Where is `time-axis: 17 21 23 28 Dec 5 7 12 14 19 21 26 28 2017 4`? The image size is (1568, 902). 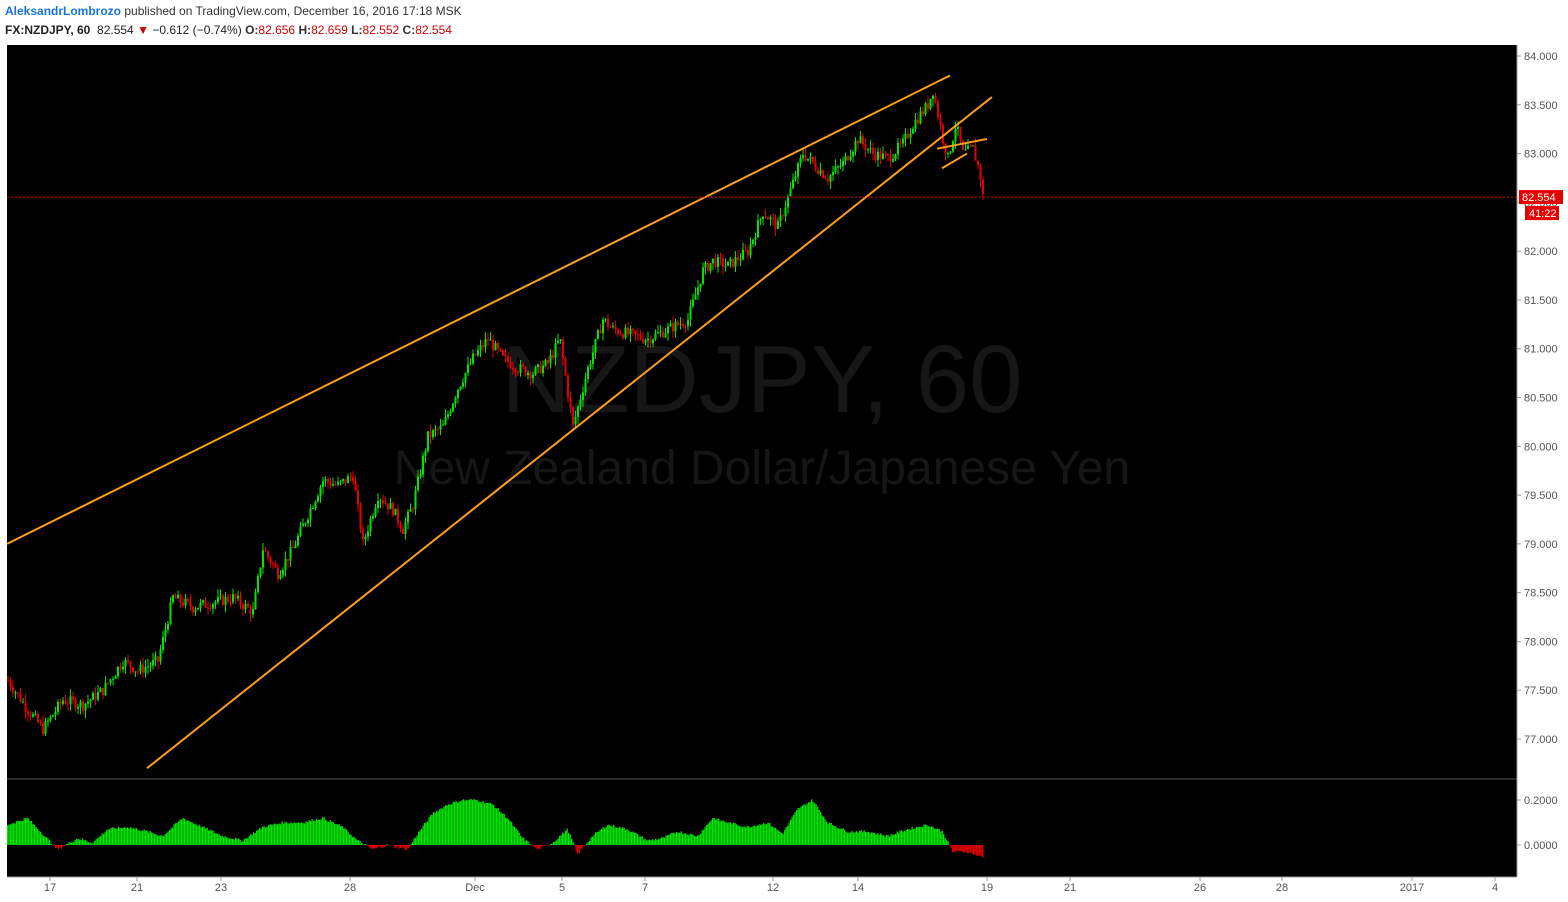 time-axis: 17 21 23 28 Dec 5 7 12 14 19 21 26 28 2017 4 is located at coordinates (771, 885).